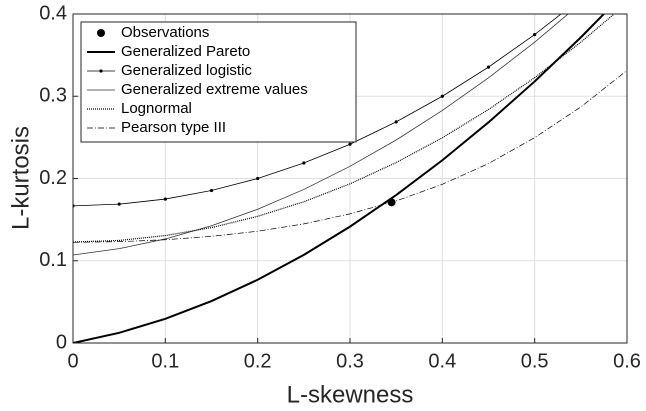  What do you see at coordinates (101, 71) in the screenshot?
I see `legend-marker` at bounding box center [101, 71].